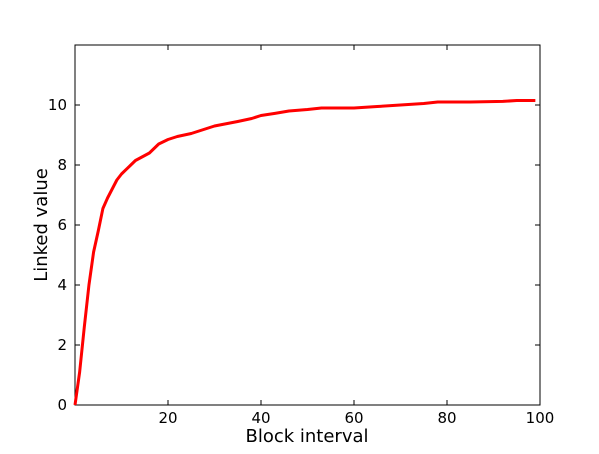  What do you see at coordinates (260, 418) in the screenshot?
I see `x-tick-label: 40` at bounding box center [260, 418].